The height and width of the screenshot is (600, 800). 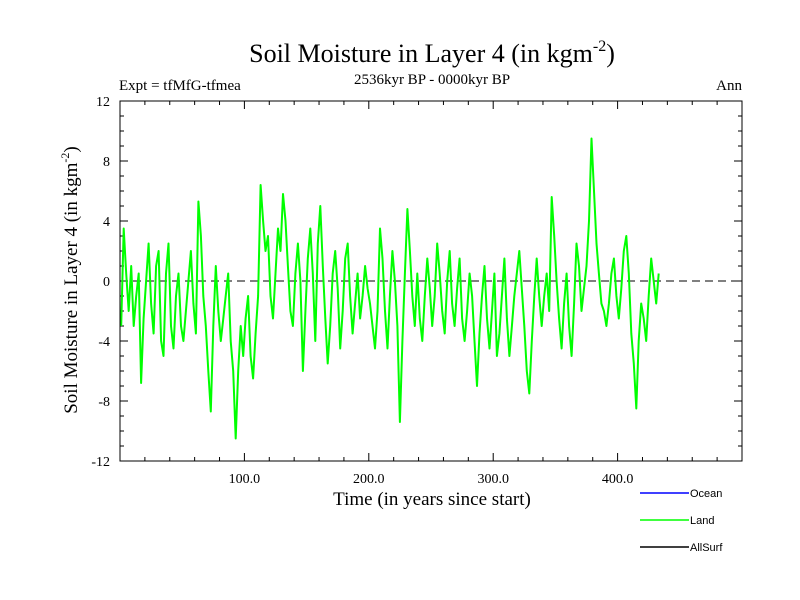 I want to click on y-tick-label: 12, so click(x=103, y=102).